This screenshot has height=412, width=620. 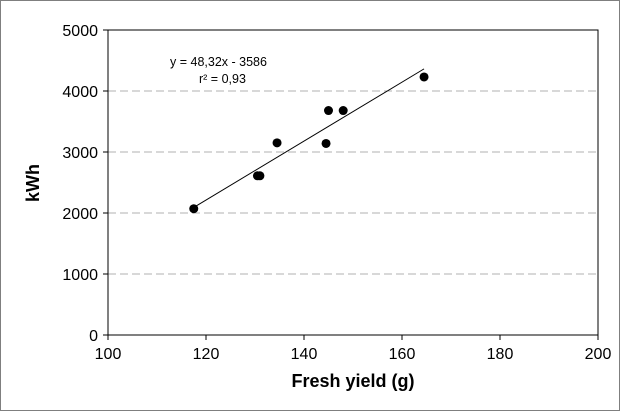 I want to click on x-tick-label-200: 200, so click(x=598, y=354).